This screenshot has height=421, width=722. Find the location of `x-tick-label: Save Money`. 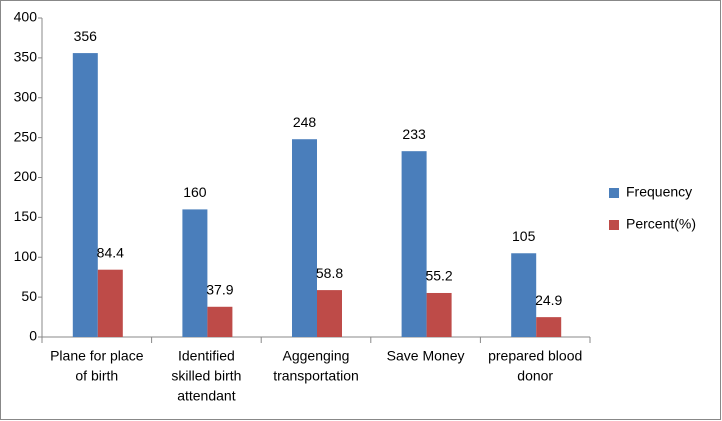

x-tick-label: Save Money is located at coordinates (426, 356).